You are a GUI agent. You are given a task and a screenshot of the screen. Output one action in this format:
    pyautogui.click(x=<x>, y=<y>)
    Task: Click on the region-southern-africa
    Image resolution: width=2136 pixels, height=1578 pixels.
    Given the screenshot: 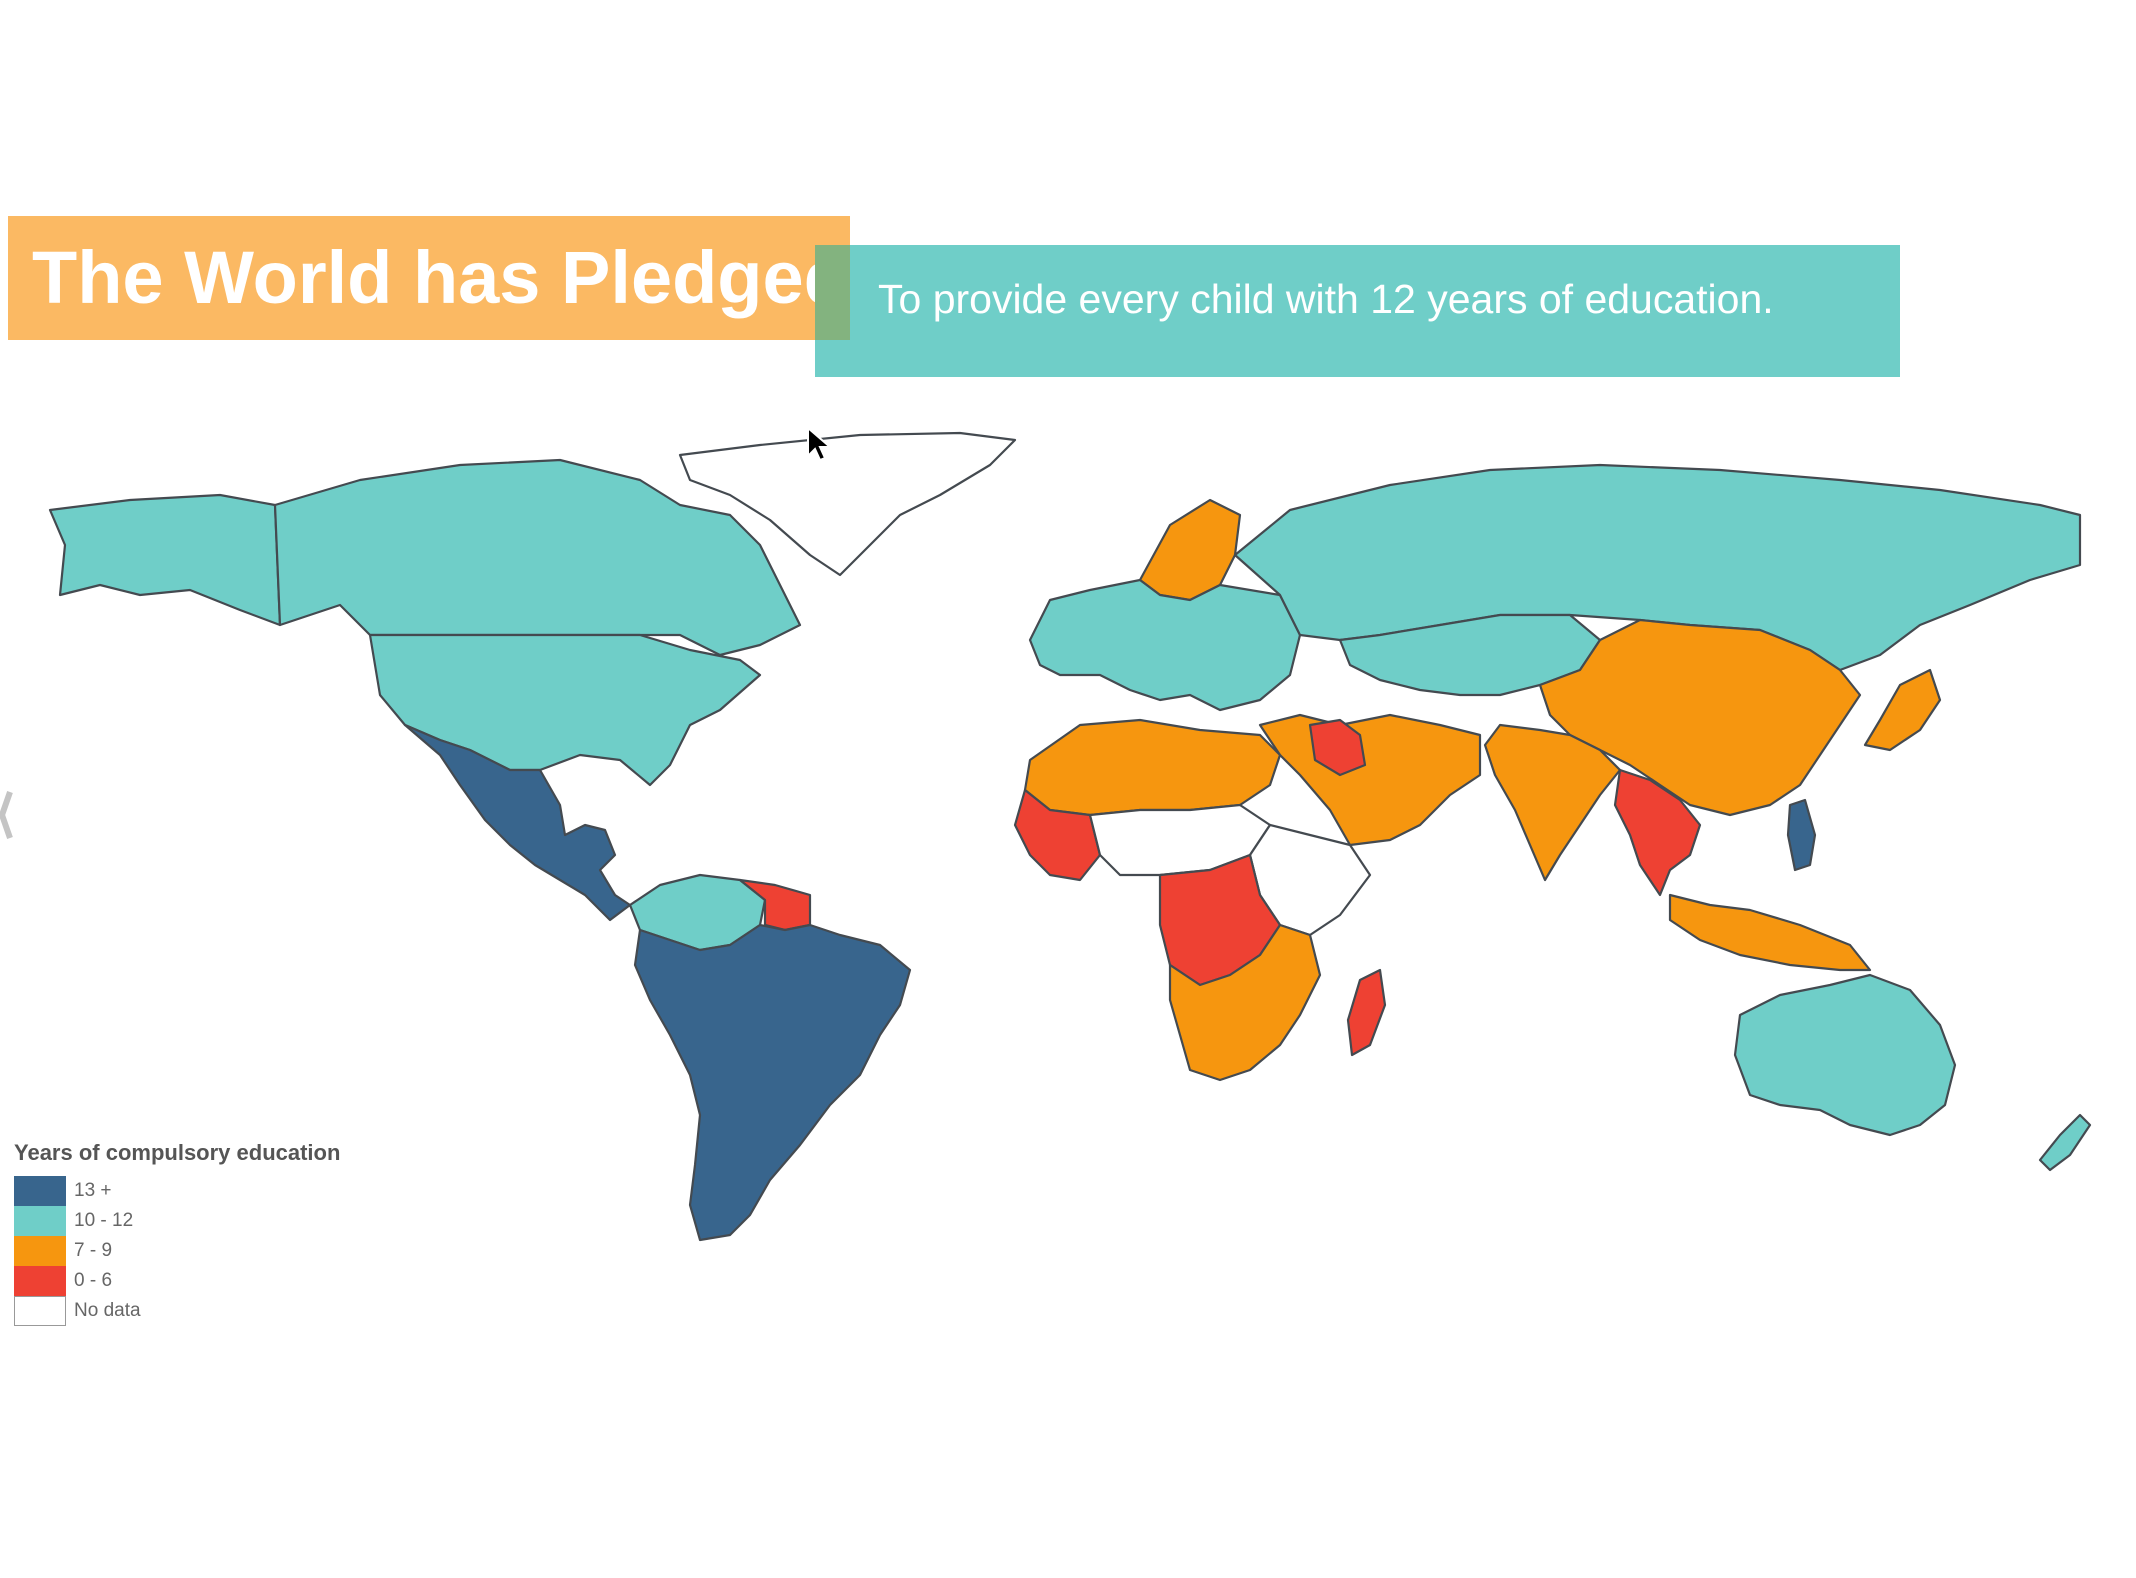 What is the action you would take?
    pyautogui.click(x=1245, y=1002)
    